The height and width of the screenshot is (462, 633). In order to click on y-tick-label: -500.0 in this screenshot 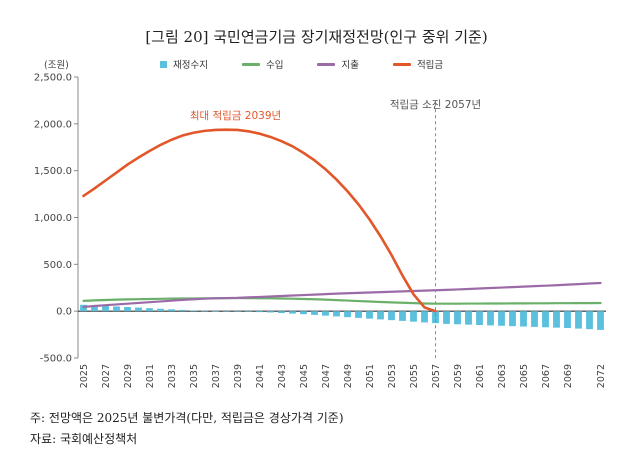, I will do `click(56, 359)`.